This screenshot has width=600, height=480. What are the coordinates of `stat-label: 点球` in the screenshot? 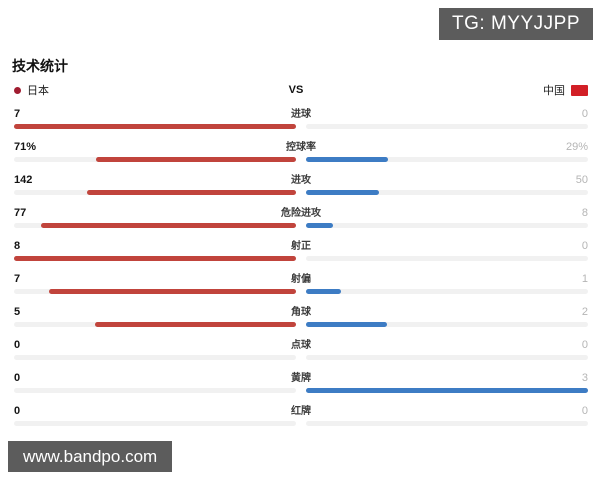 It's located at (301, 345).